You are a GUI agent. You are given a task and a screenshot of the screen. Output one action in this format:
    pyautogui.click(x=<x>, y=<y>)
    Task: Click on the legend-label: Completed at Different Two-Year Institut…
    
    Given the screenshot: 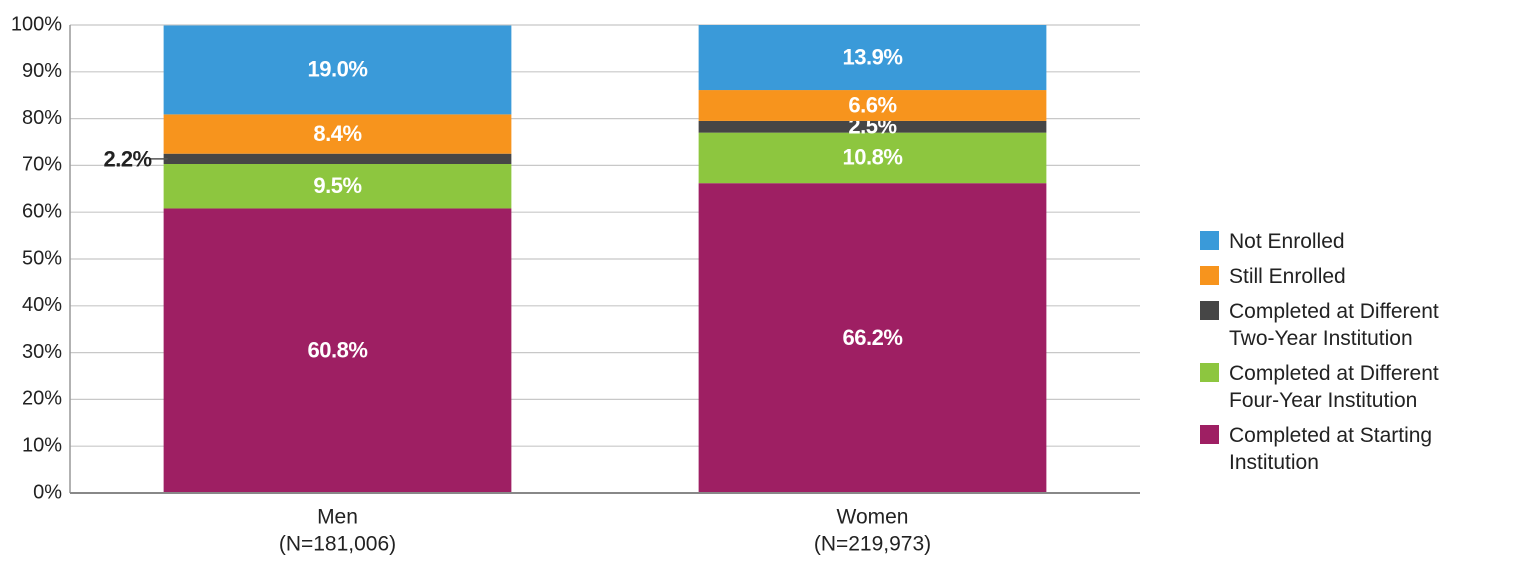 What is the action you would take?
    pyautogui.click(x=1334, y=325)
    